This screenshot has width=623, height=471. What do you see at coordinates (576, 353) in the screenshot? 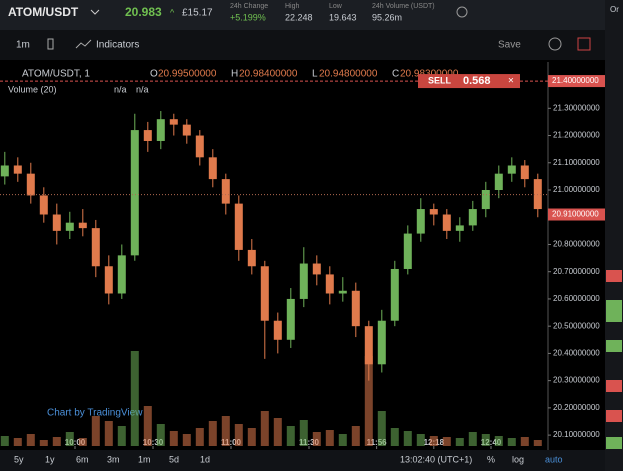
I see `y-tick-label: 20.40000000` at bounding box center [576, 353].